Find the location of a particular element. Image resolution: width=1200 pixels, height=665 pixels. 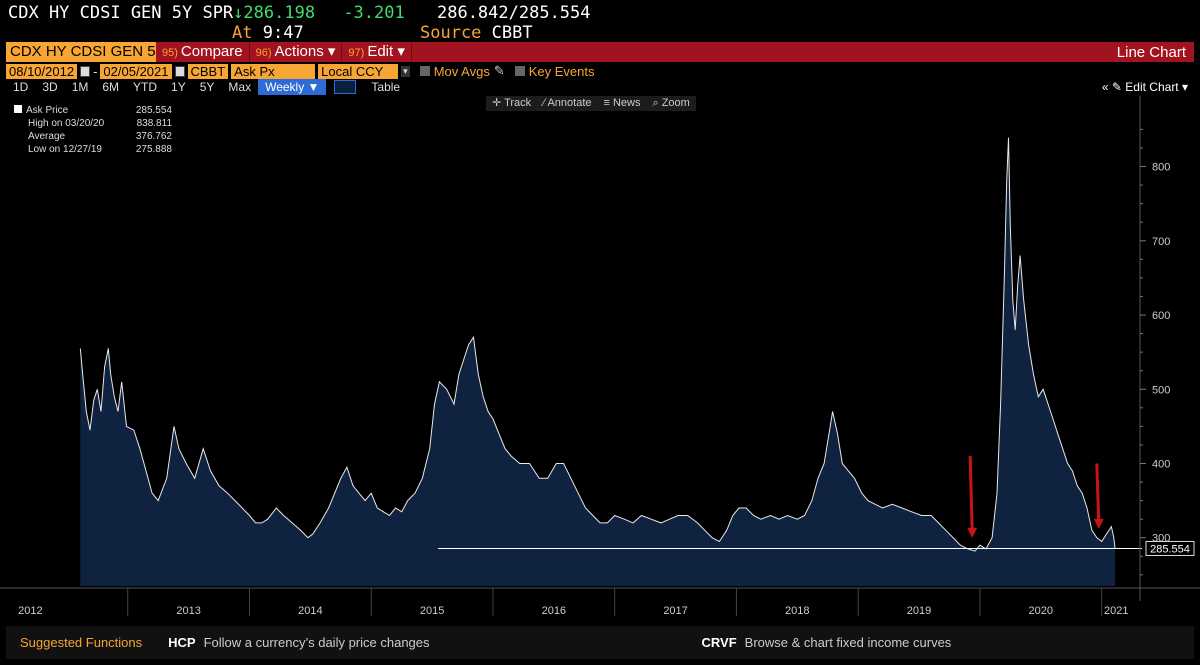

actions-button: 96) Actions ▾ is located at coordinates (296, 52).